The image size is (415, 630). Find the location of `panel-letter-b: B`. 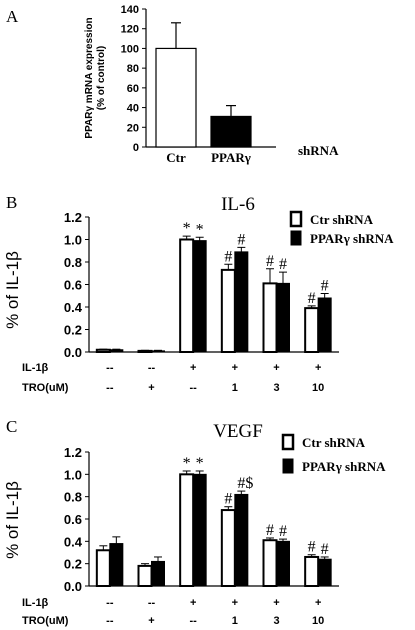

panel-letter-b: B is located at coordinates (11, 202).